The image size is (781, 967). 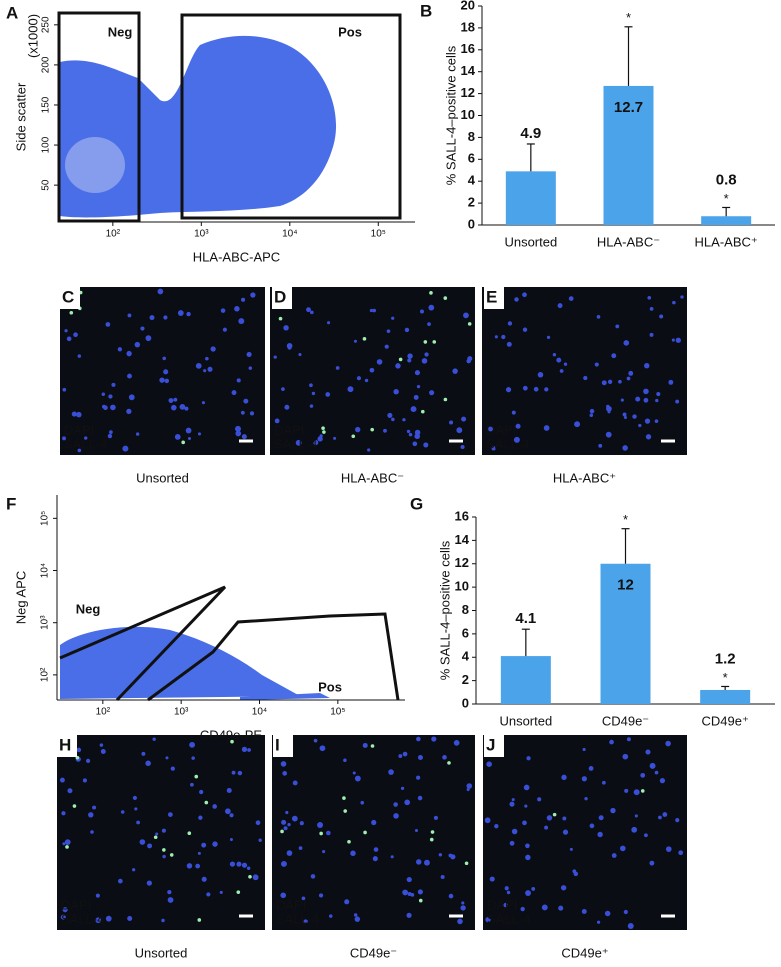 What do you see at coordinates (282, 298) in the screenshot?
I see `letter-tab` at bounding box center [282, 298].